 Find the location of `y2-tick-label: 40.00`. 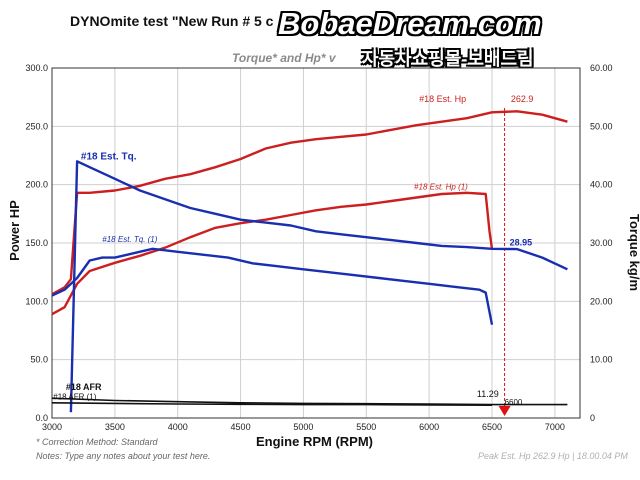

y2-tick-label: 40.00 is located at coordinates (601, 185).